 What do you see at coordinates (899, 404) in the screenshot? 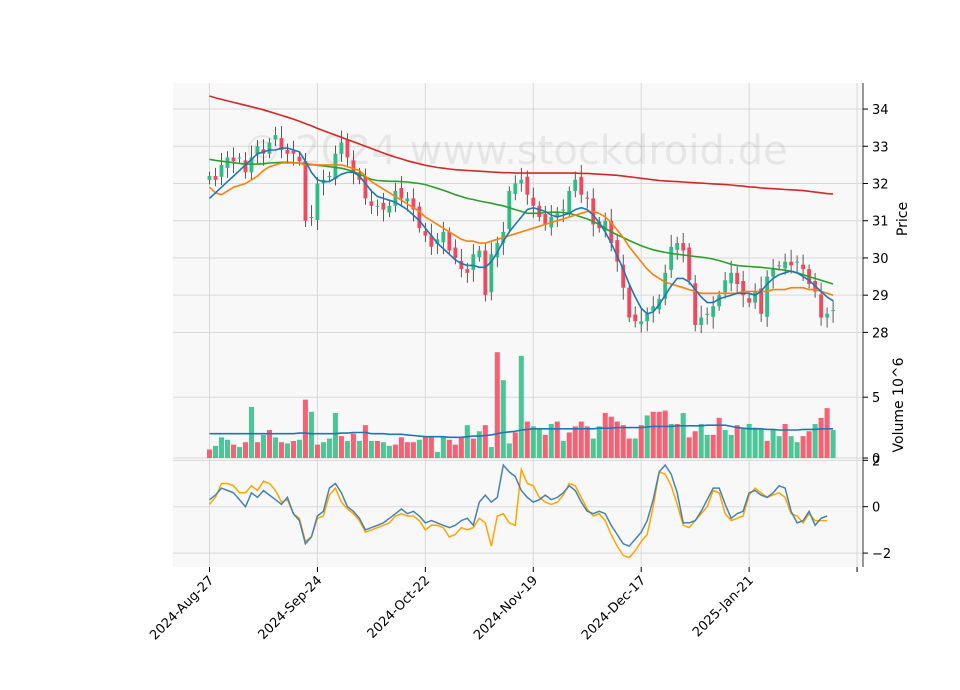
I see `volume-axis-label: Volume 10^6` at bounding box center [899, 404].